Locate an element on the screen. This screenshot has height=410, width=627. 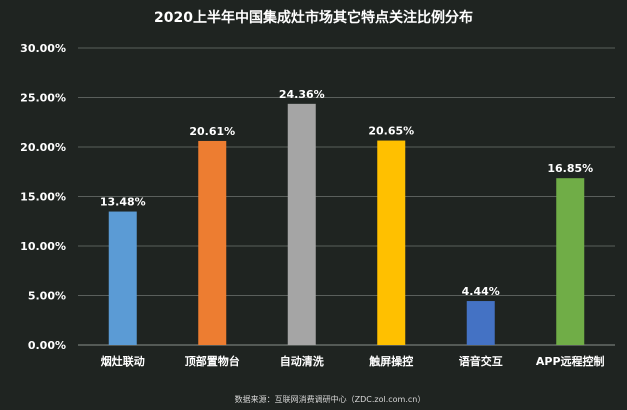
y-tick-label: 10.00% is located at coordinates (43, 246).